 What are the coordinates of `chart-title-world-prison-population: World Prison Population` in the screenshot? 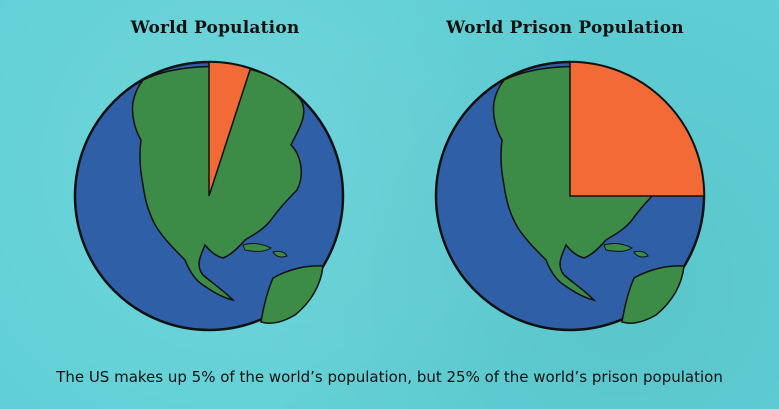 It's located at (565, 28).